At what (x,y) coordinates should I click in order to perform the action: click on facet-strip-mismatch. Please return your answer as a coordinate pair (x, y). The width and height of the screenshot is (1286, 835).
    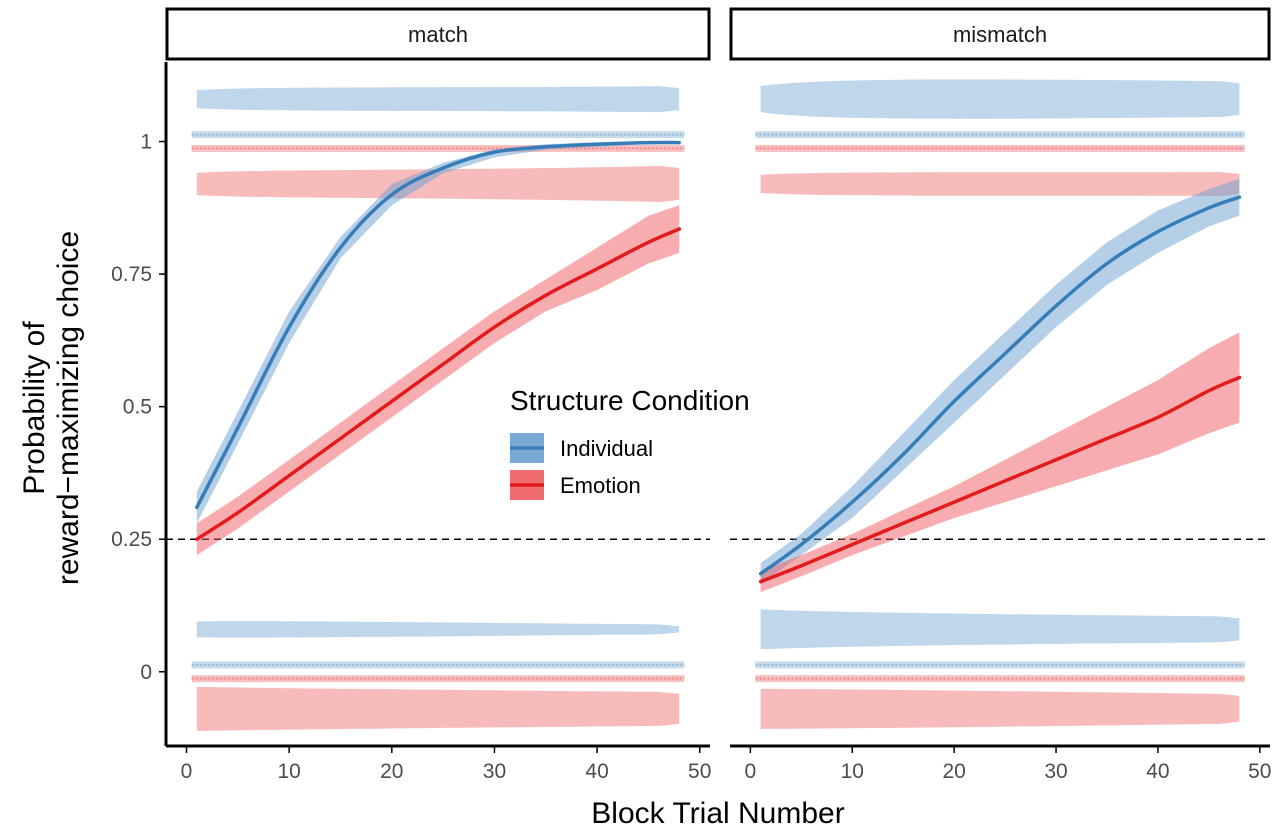
    Looking at the image, I should click on (1000, 34).